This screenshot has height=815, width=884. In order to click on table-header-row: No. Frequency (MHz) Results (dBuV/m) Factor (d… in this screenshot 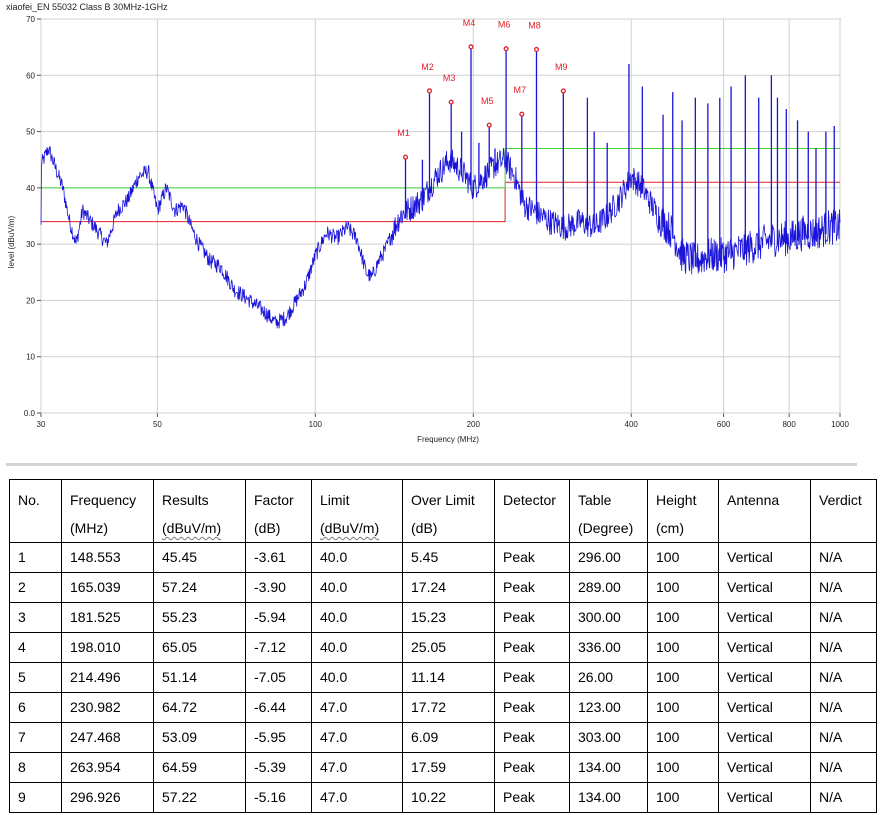, I will do `click(443, 511)`.